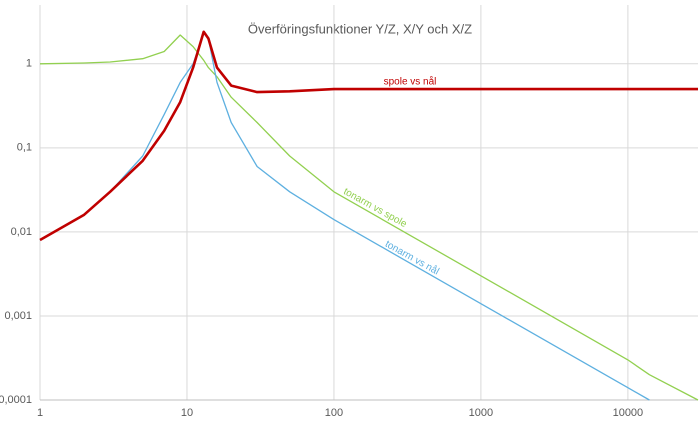 This screenshot has height=423, width=700. I want to click on y-tick-label: 0,1, so click(24, 148).